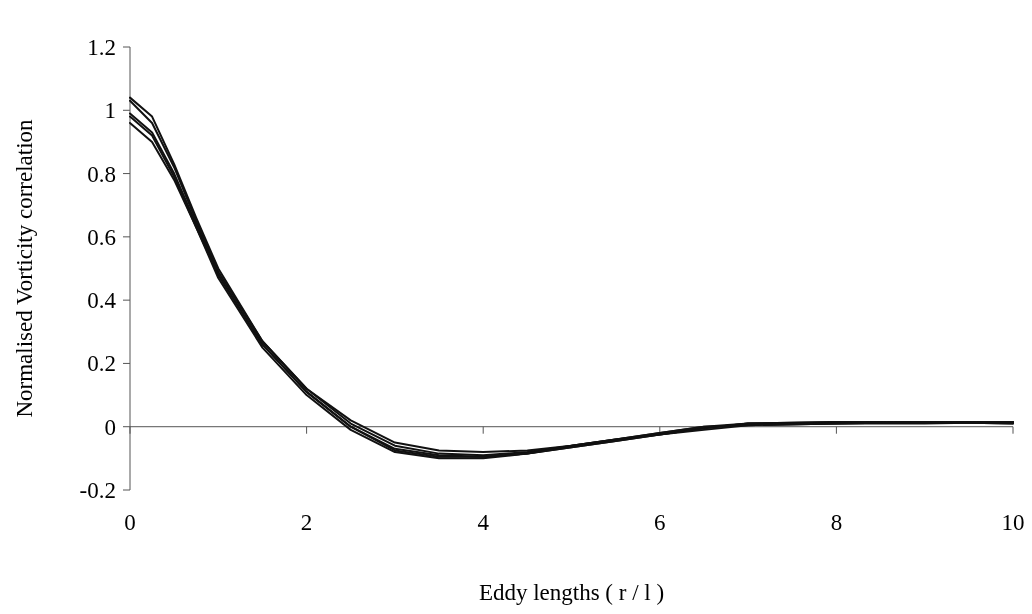 Image resolution: width=1032 pixels, height=614 pixels. I want to click on x-tick-label: 8, so click(836, 522).